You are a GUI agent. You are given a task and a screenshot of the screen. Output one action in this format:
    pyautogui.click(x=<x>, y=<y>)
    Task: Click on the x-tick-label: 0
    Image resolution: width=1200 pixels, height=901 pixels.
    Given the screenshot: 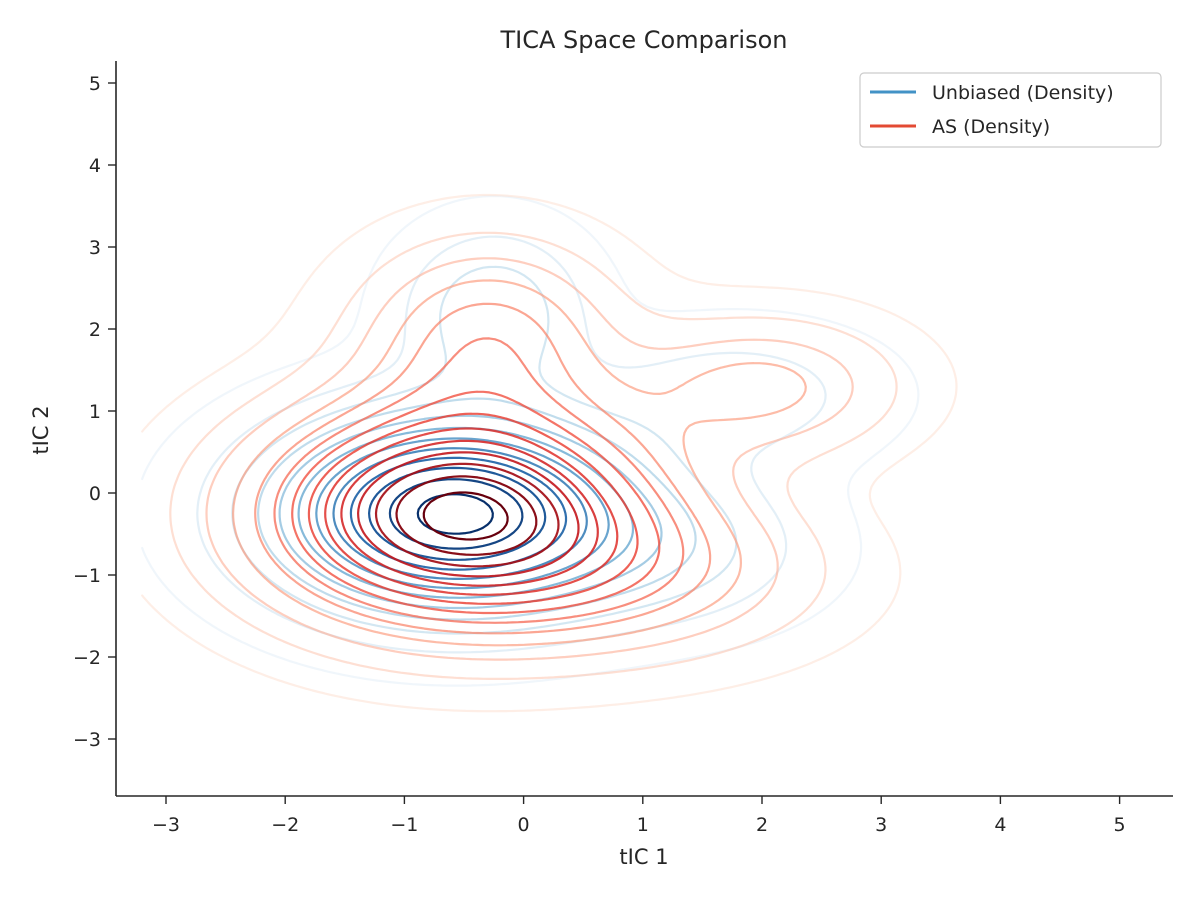 What is the action you would take?
    pyautogui.click(x=524, y=825)
    